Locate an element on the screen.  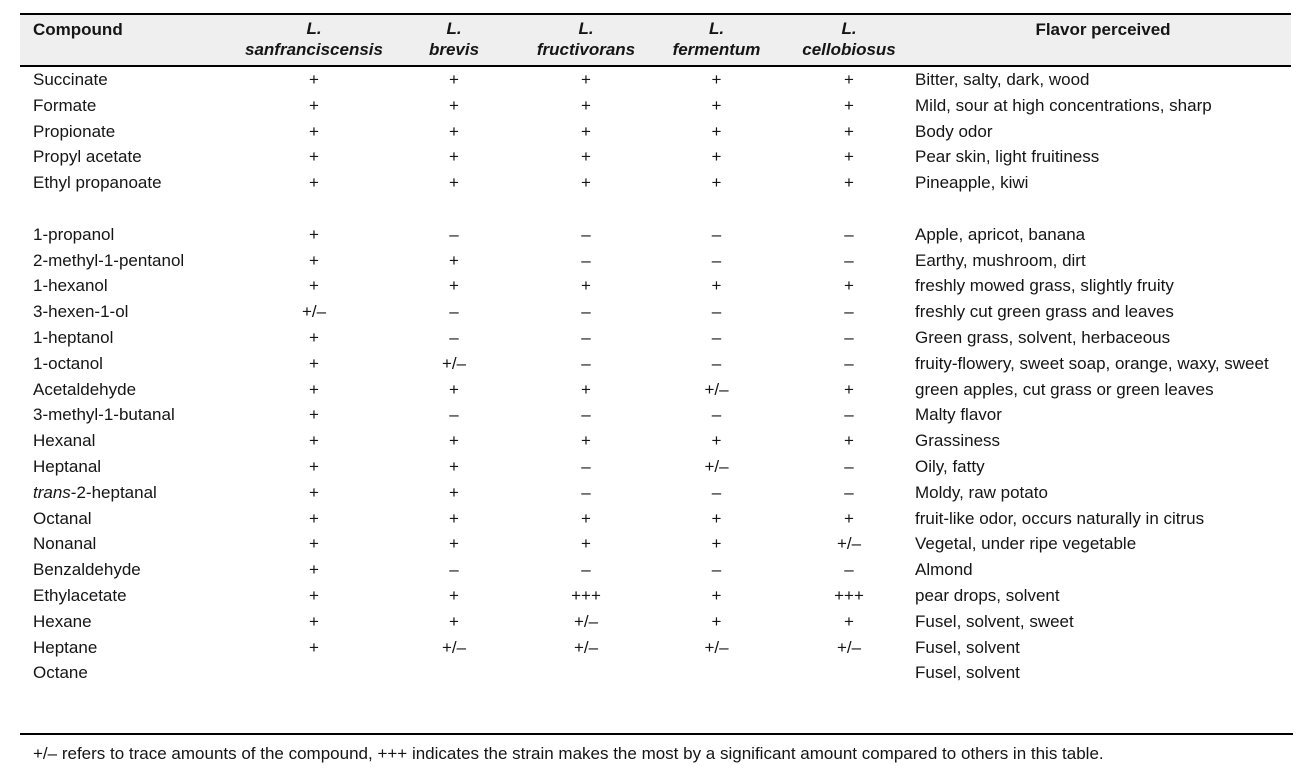
compound-cell: Propionate is located at coordinates (74, 131).